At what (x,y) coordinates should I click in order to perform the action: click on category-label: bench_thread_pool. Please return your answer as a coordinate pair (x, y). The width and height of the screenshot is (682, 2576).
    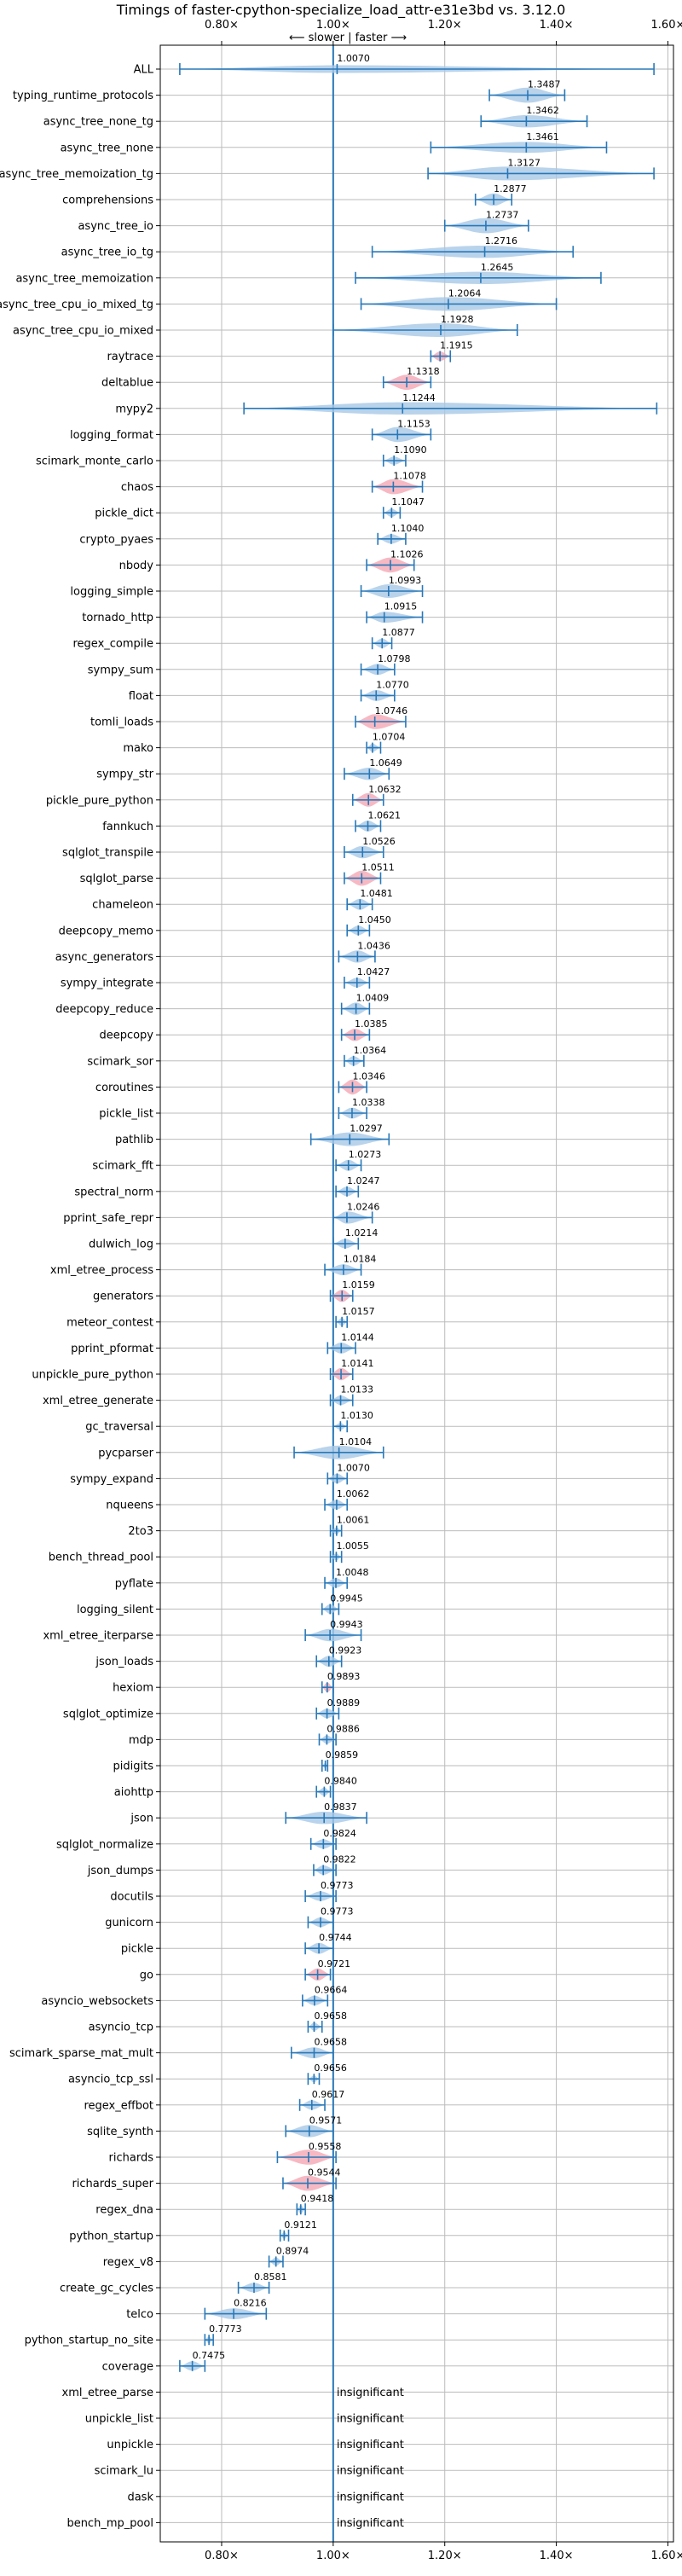
    Looking at the image, I should click on (101, 1558).